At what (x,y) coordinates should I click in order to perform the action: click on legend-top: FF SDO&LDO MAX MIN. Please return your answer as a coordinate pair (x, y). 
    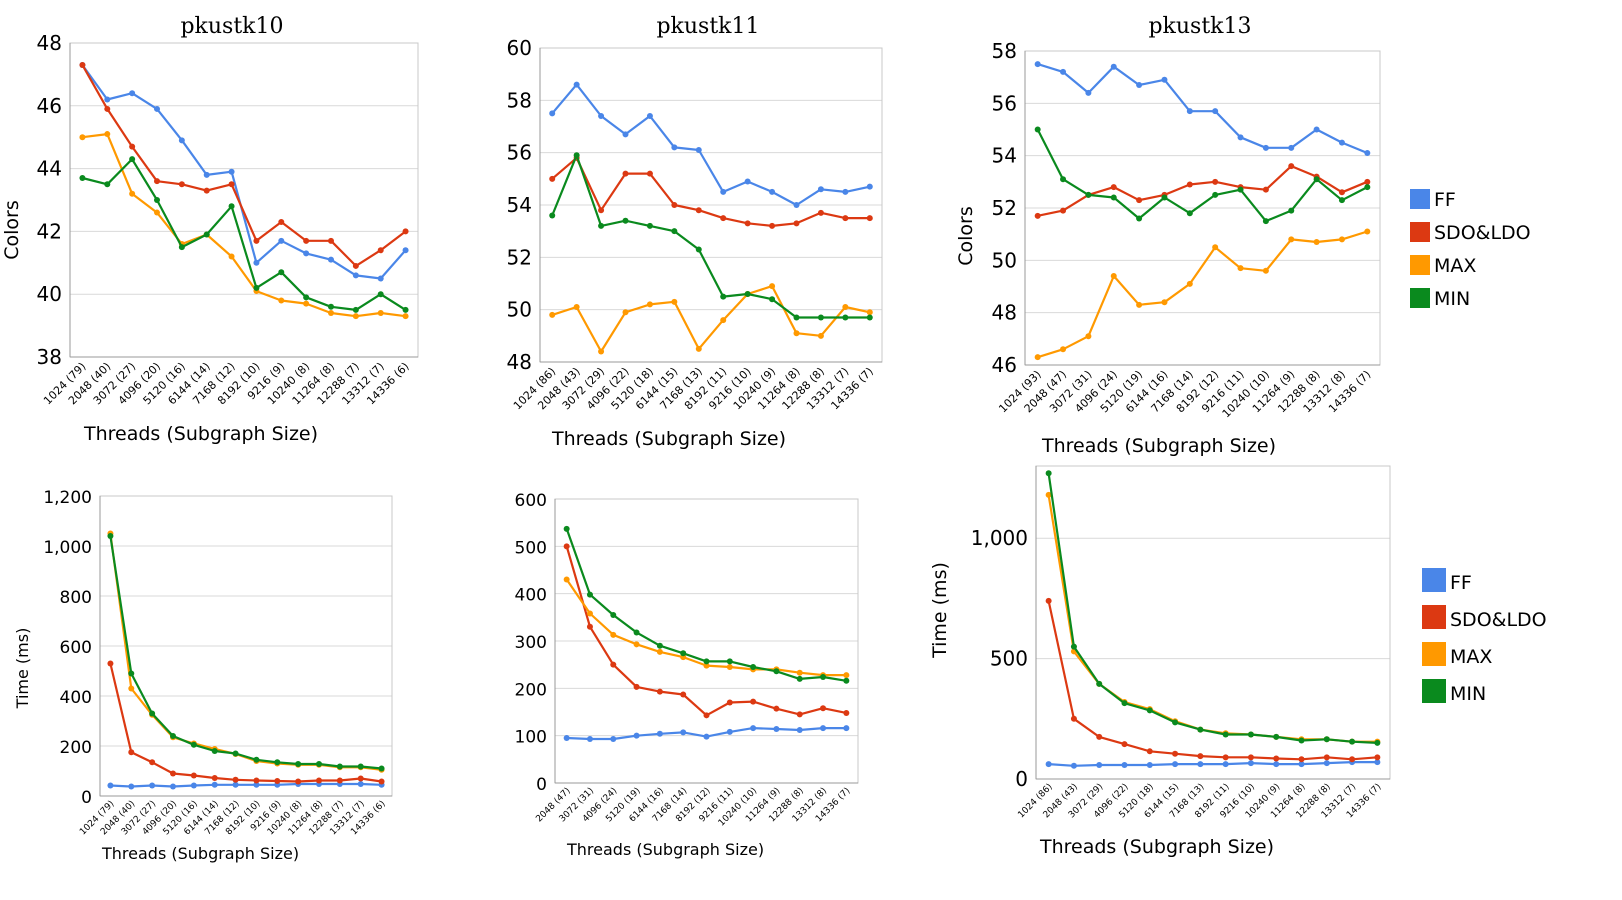
    Looking at the image, I should click on (1470, 249).